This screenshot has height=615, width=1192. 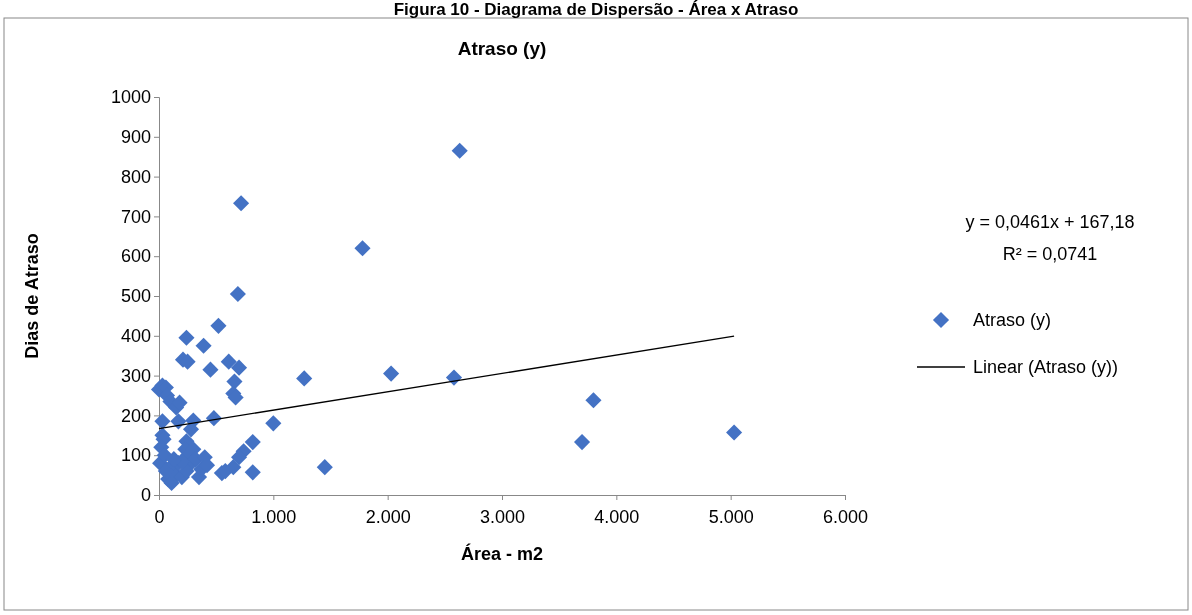 I want to click on y-tick-label: 1000, so click(x=130, y=97).